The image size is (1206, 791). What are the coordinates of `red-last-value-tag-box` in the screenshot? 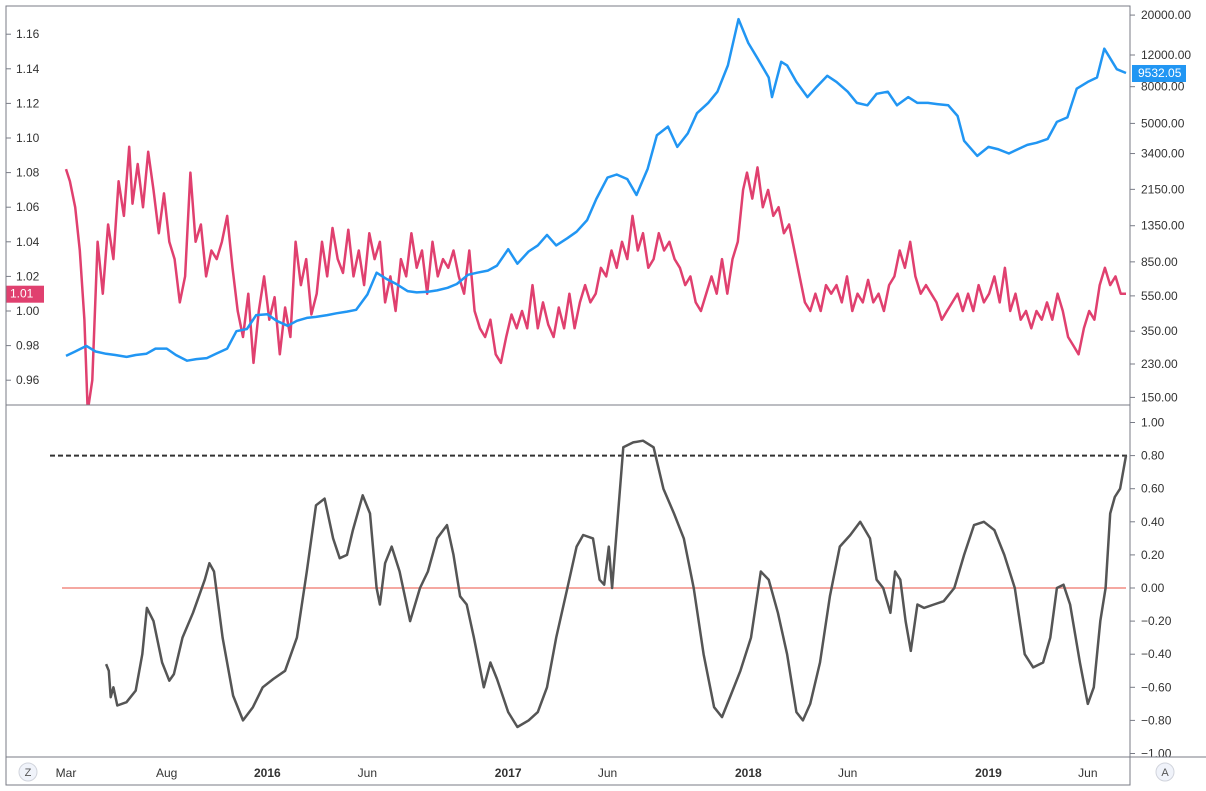 It's located at (25, 294).